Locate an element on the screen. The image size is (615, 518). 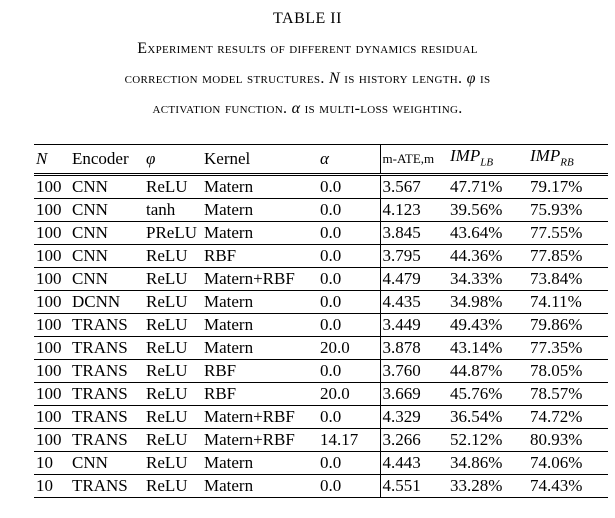
table-row: 100 TRANS ReLU Matern 0.0 3.449 49.43% 79.86% is located at coordinates (321, 325).